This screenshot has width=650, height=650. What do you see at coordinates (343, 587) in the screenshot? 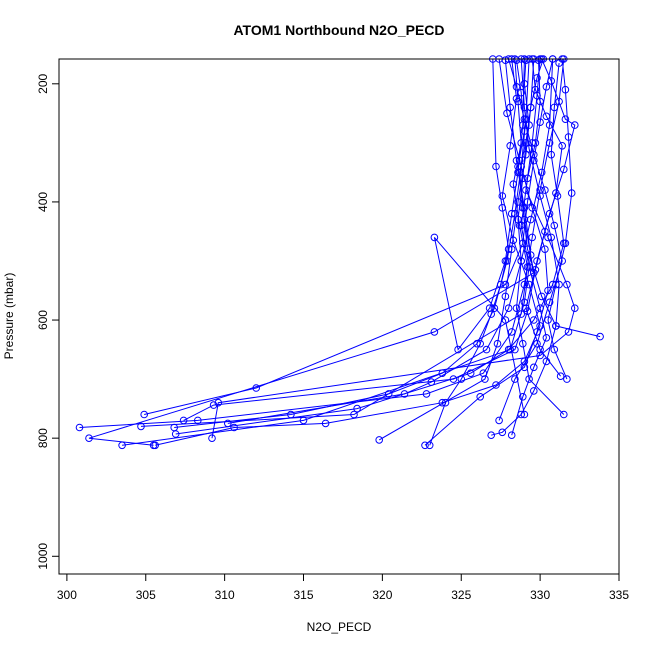
I see `x-axis: 300 305 310 315 320 325 330 335` at bounding box center [343, 587].